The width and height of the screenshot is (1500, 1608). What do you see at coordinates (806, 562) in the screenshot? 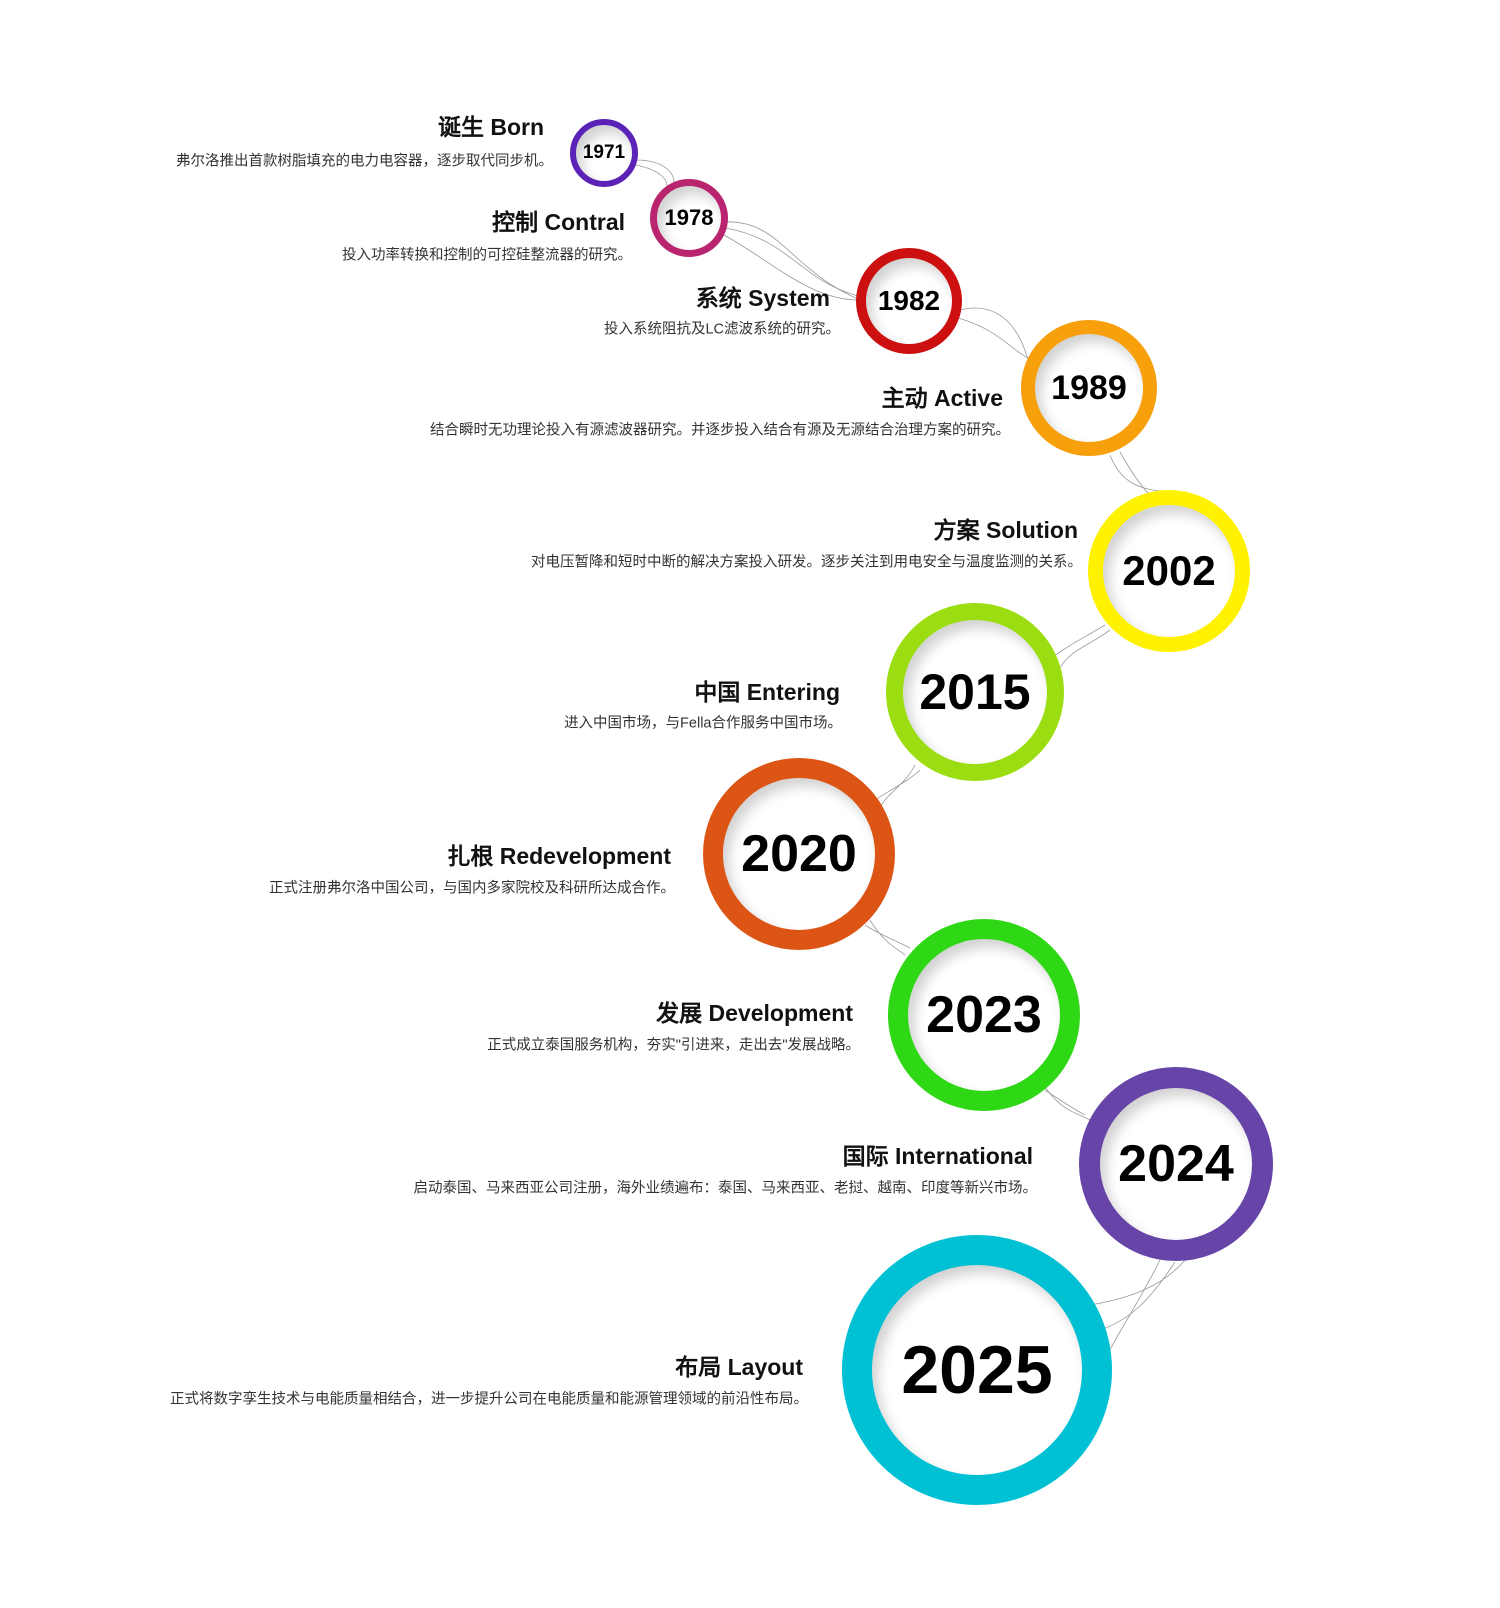
I see `milestone-description: 对电压暂降和短时中断的解决方案投入研发。逐步关注到用电安全与温度监测的关系。` at bounding box center [806, 562].